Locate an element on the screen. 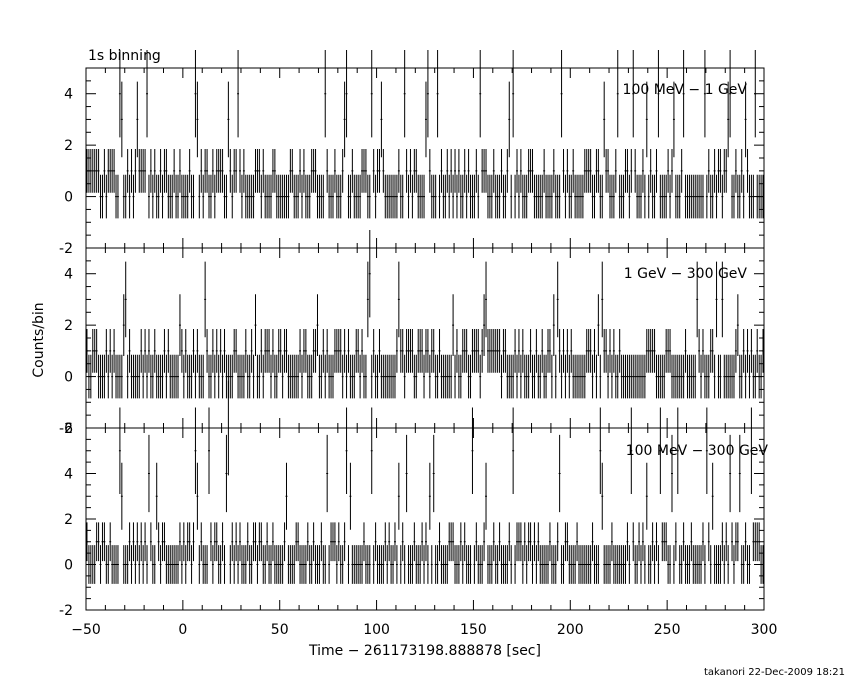  panel-label-3: 100 MeV − 300 GeV is located at coordinates (697, 451).